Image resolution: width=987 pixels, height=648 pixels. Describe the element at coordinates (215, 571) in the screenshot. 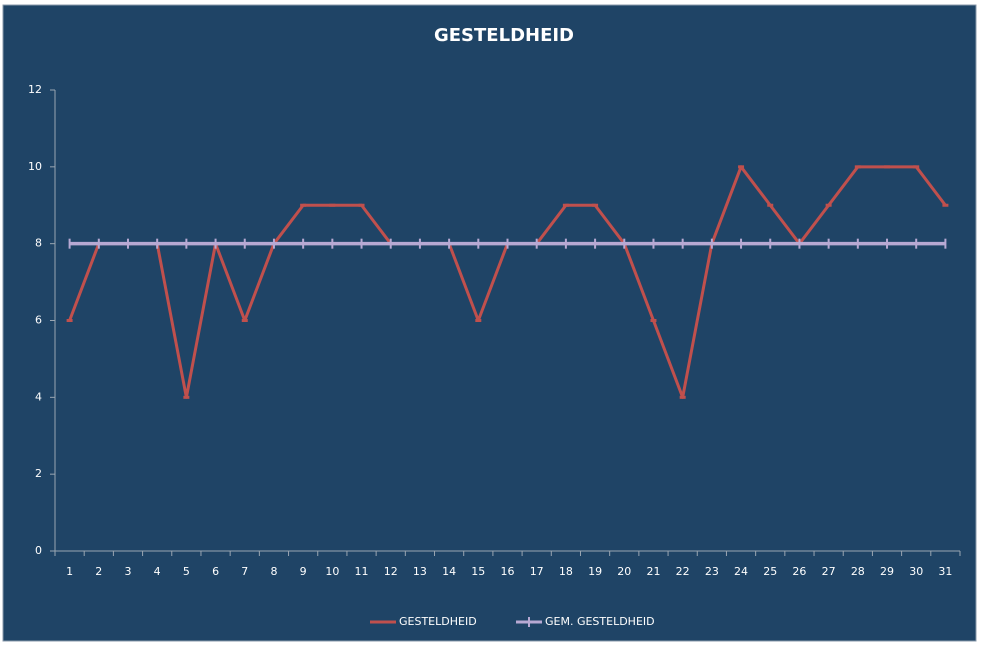

I see `x-tick-label: 6` at that location.